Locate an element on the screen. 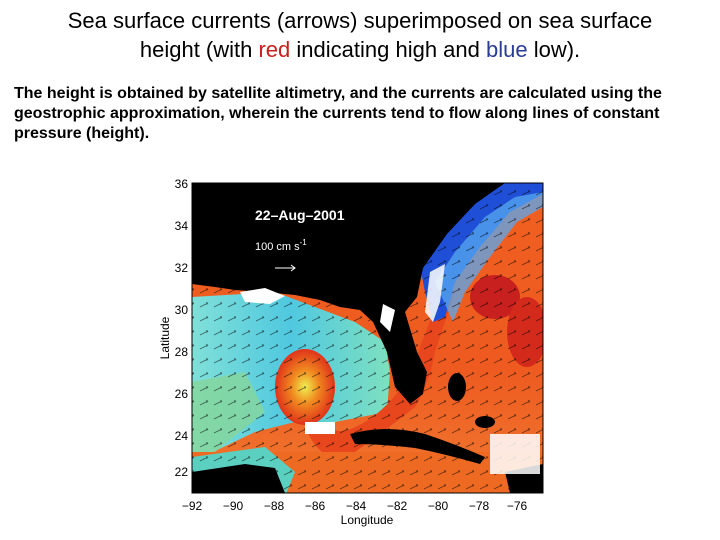  x-tick-label: −80 is located at coordinates (438, 506).